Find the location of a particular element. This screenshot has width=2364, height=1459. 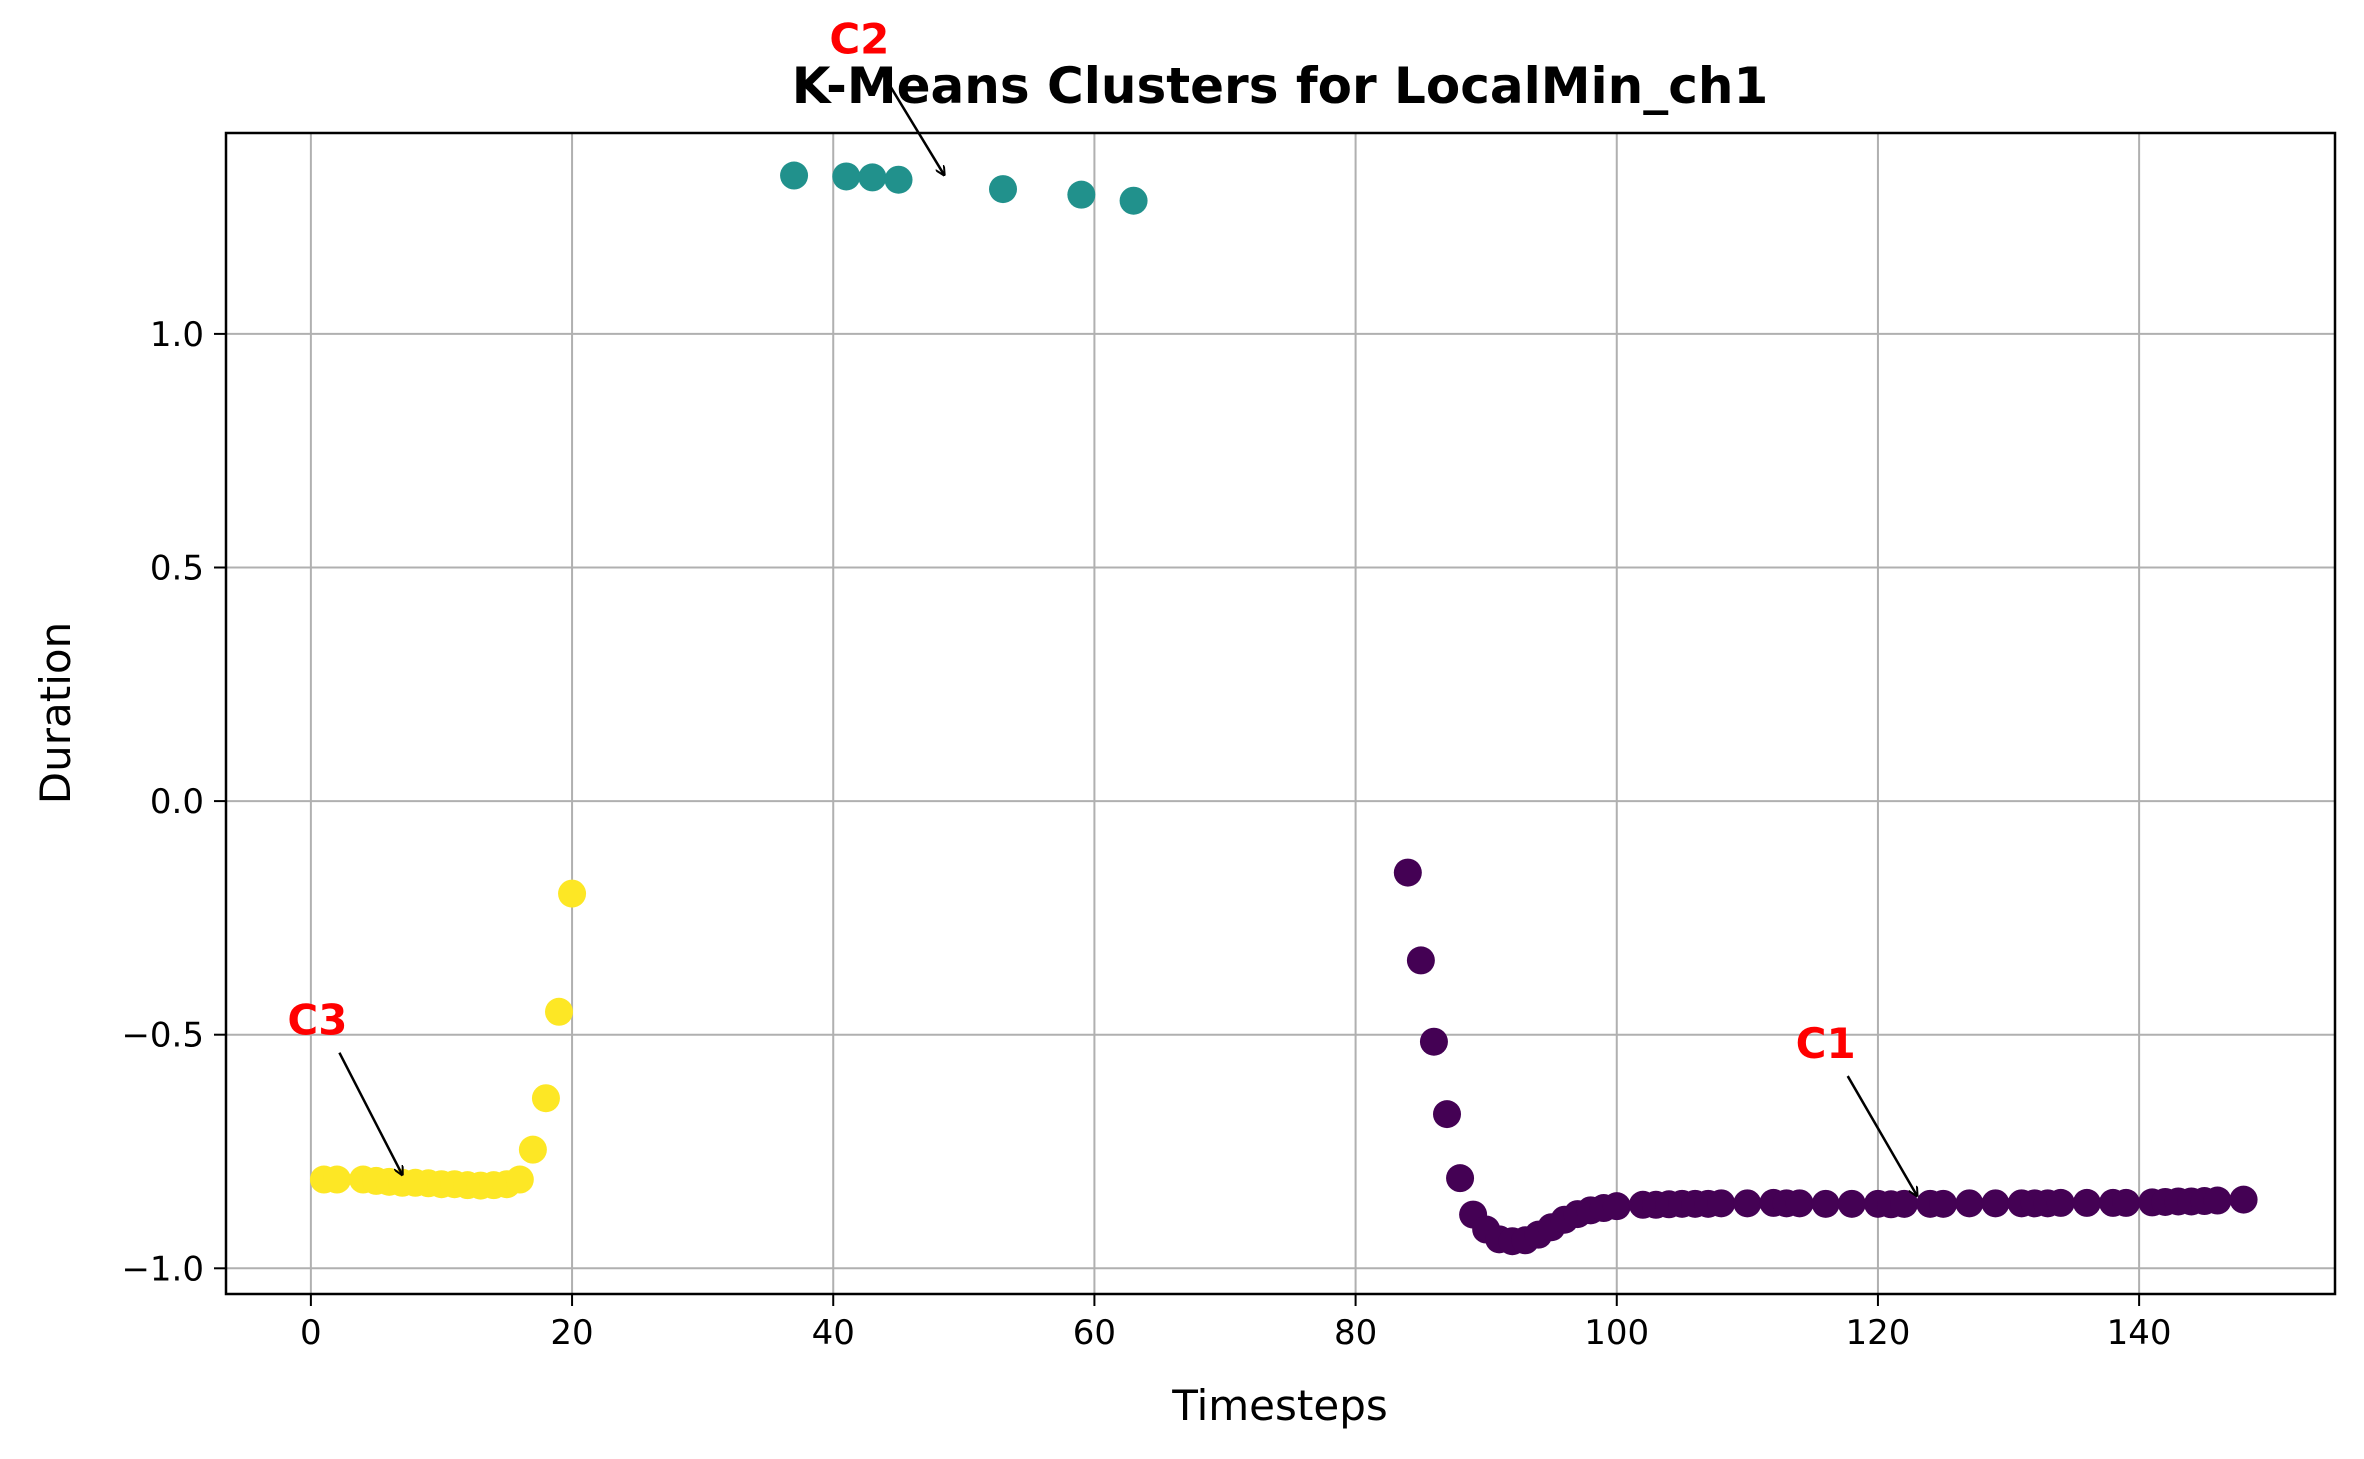

y-tick-label: 0.5 is located at coordinates (177, 568).